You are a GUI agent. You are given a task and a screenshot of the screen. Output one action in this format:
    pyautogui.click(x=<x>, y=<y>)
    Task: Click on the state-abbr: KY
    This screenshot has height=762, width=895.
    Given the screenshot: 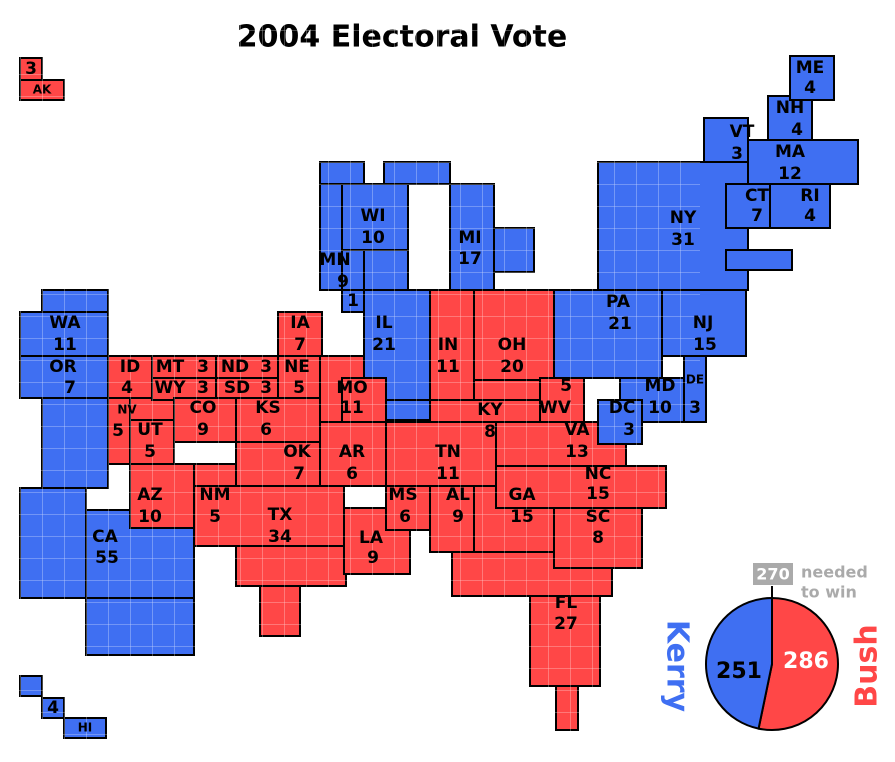 What is the action you would take?
    pyautogui.click(x=490, y=410)
    